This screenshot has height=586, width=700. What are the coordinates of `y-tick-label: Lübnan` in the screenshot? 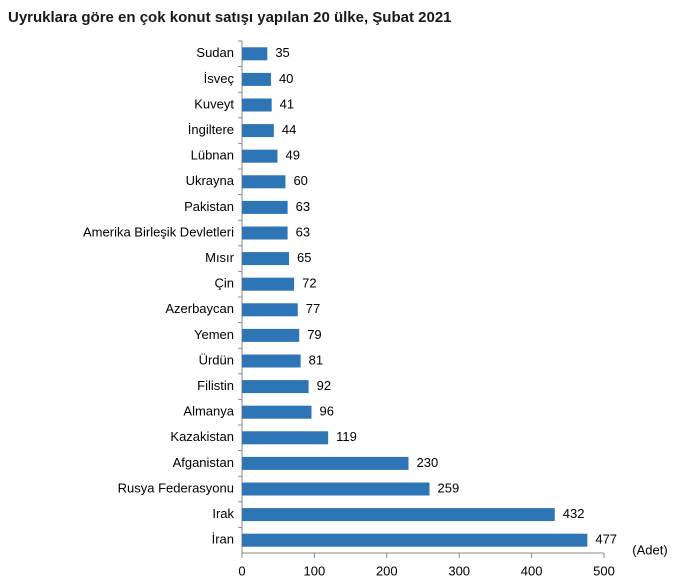 It's located at (212, 155).